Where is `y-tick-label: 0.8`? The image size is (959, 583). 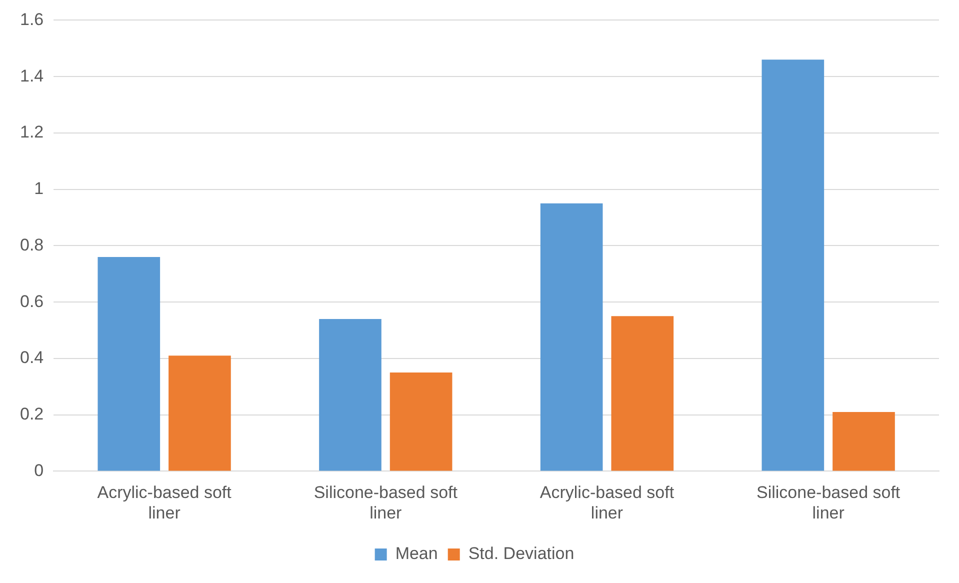 y-tick-label: 0.8 is located at coordinates (32, 244).